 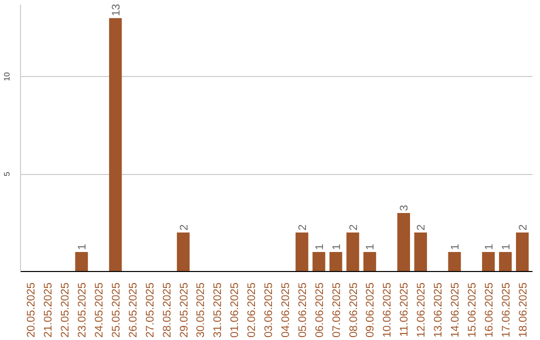 I want to click on x-tick-label: 29.05.2025, so click(x=184, y=310).